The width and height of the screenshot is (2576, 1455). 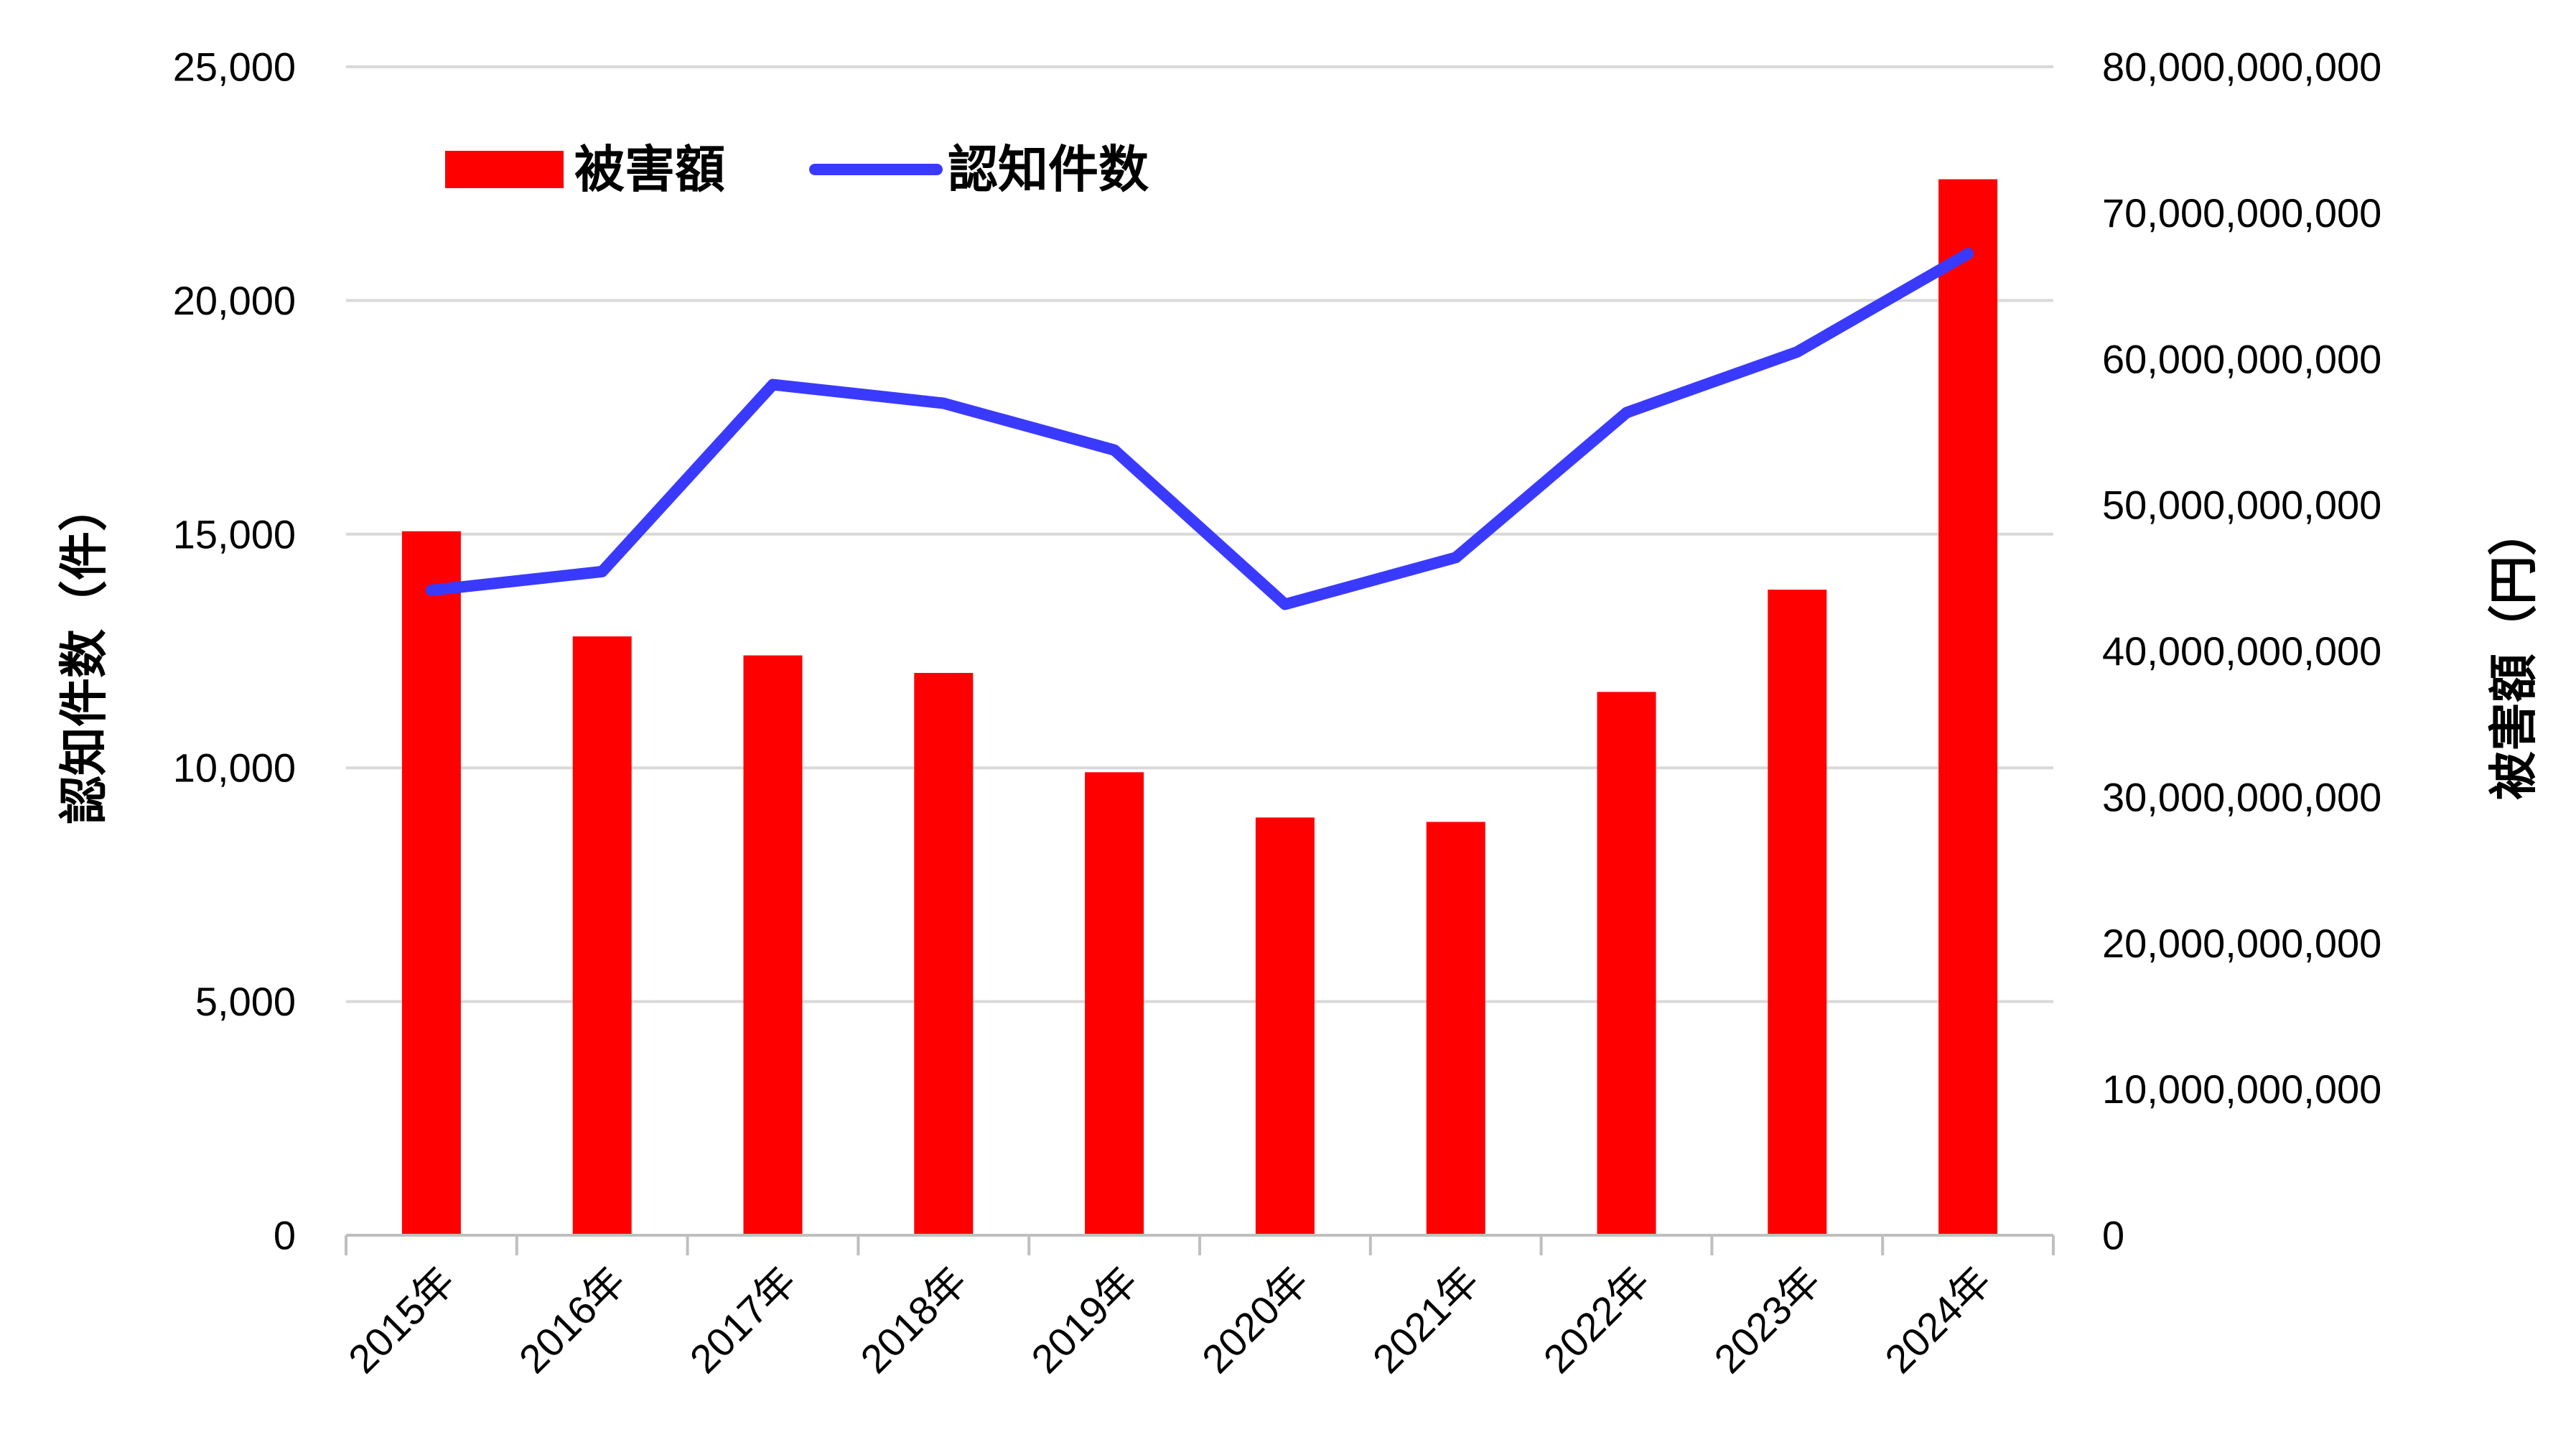 What do you see at coordinates (234, 768) in the screenshot?
I see `left-tick-label: 10,000` at bounding box center [234, 768].